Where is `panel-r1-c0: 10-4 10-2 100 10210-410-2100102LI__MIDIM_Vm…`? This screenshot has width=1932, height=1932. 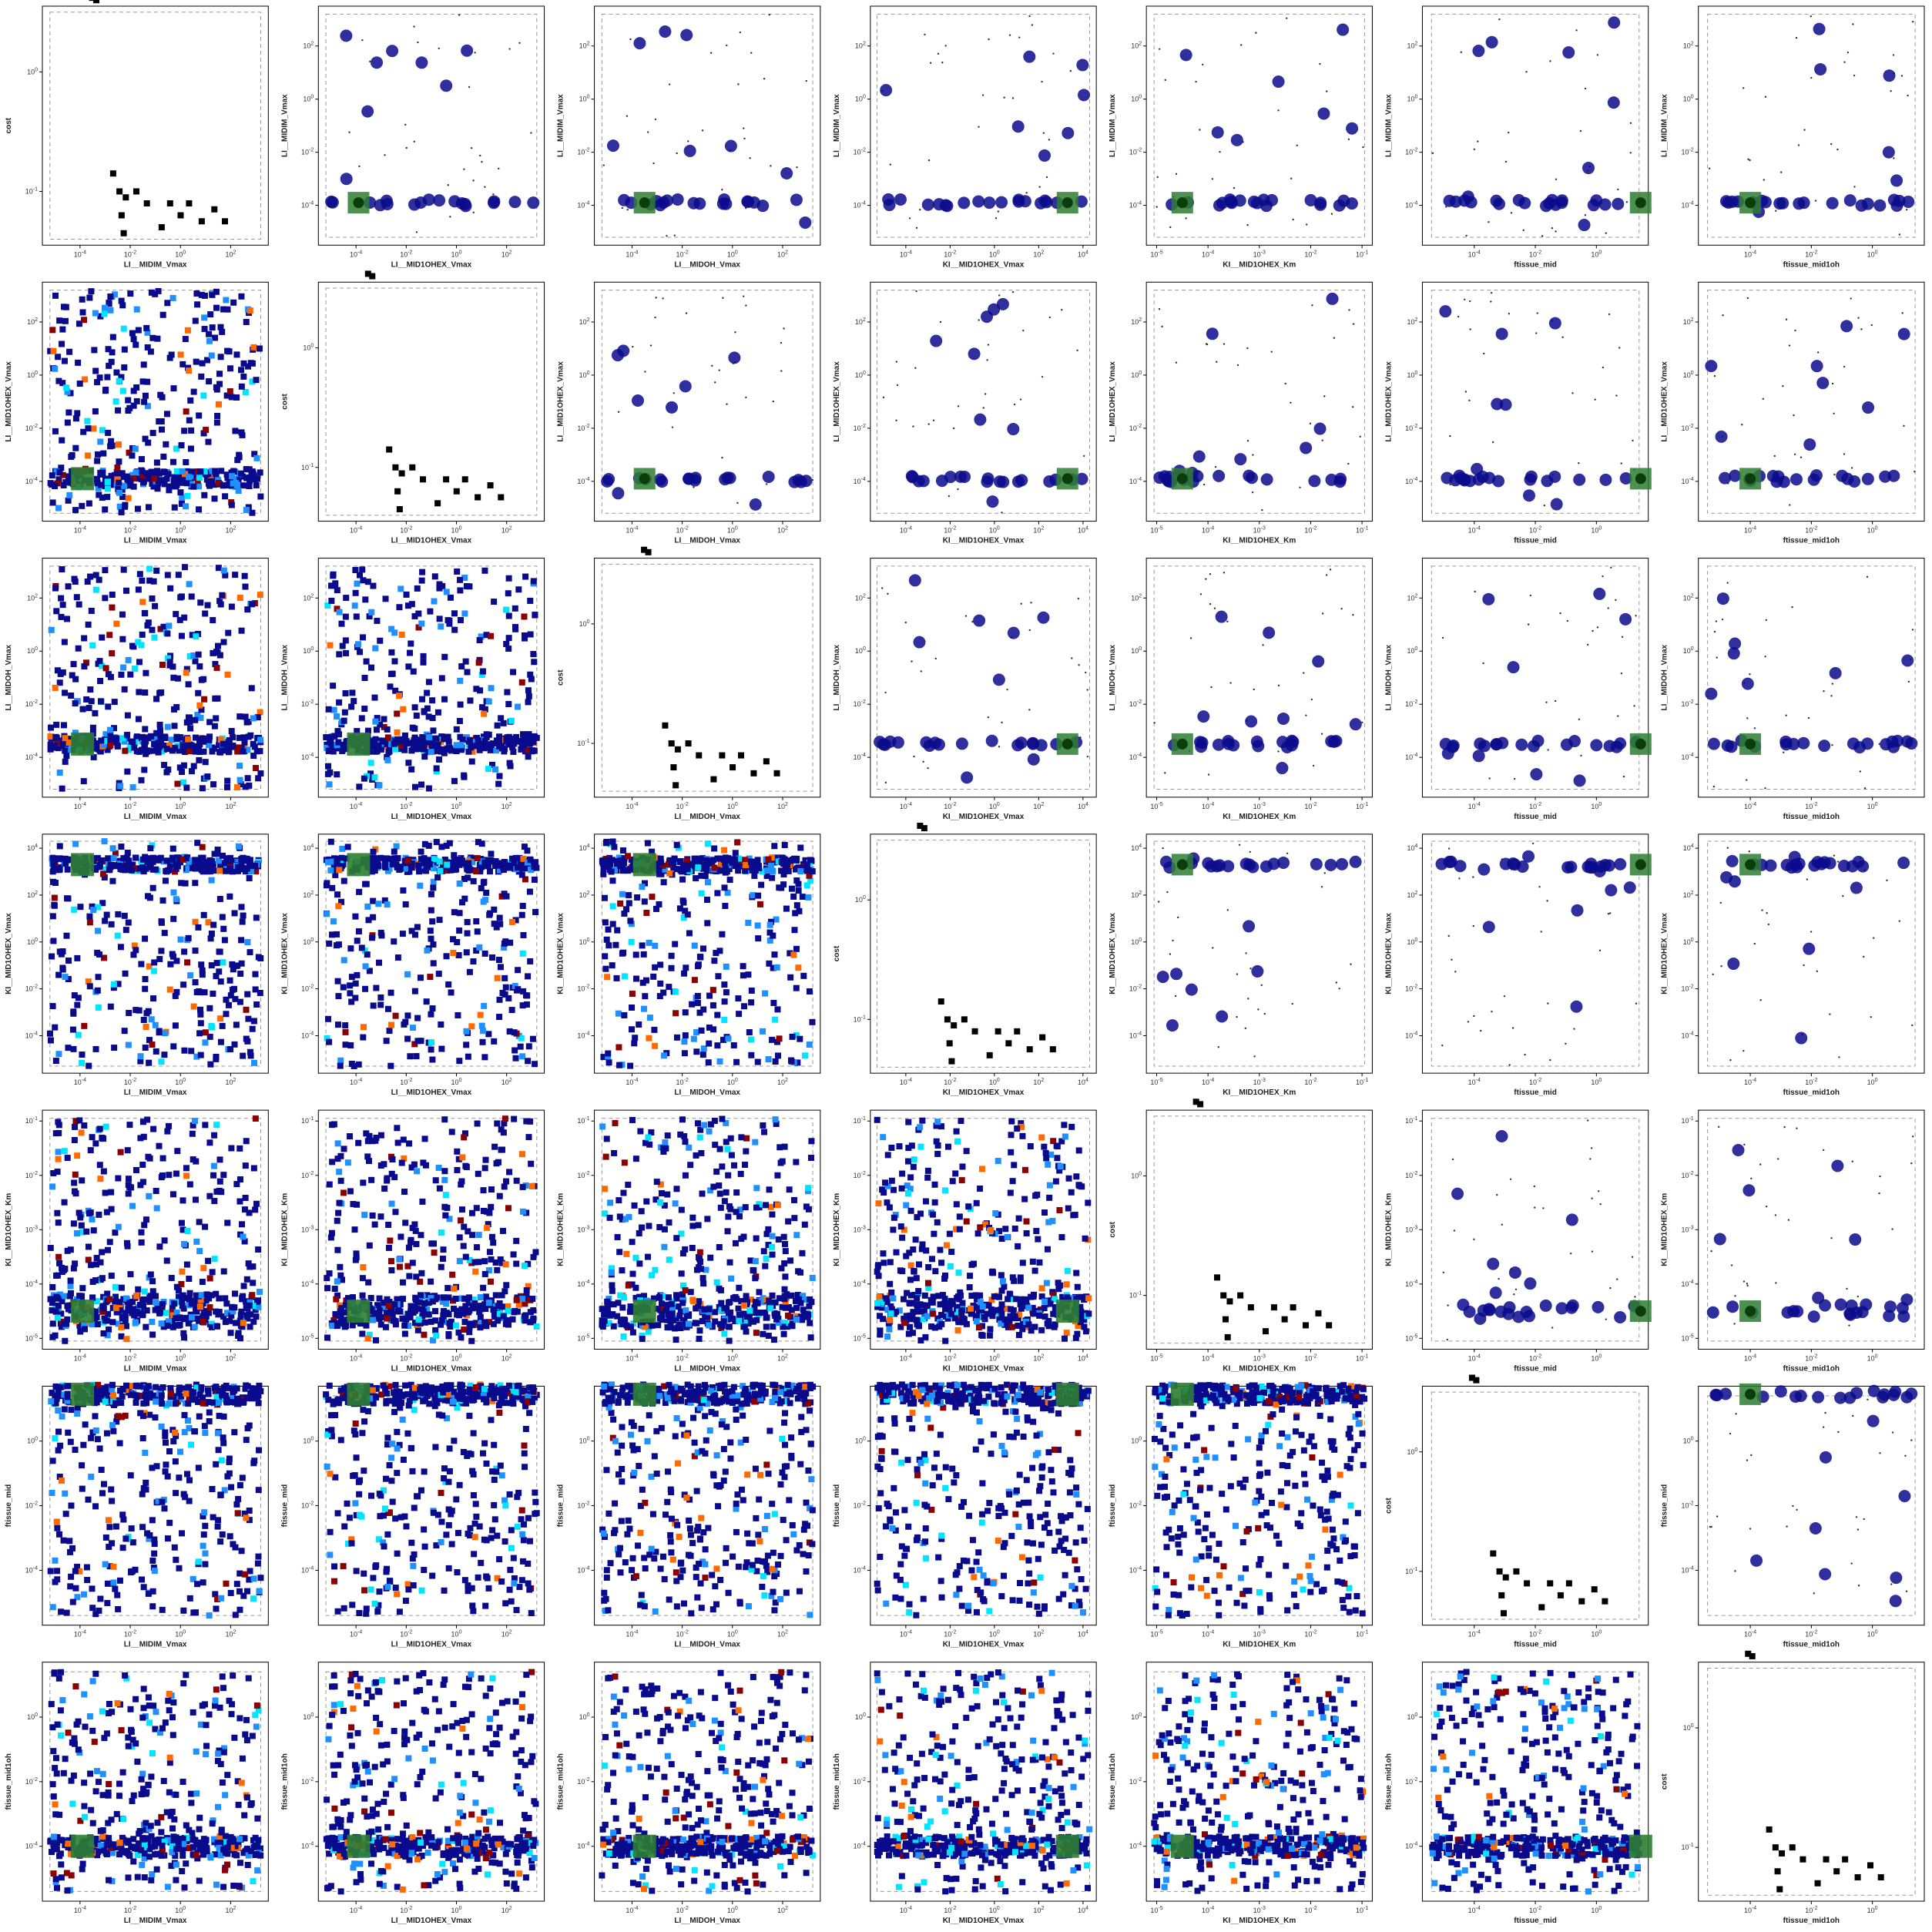 panel-r1-c0: 10-4 10-2 100 10210-410-2100102LI__MIDIM_Vm… is located at coordinates (137, 413).